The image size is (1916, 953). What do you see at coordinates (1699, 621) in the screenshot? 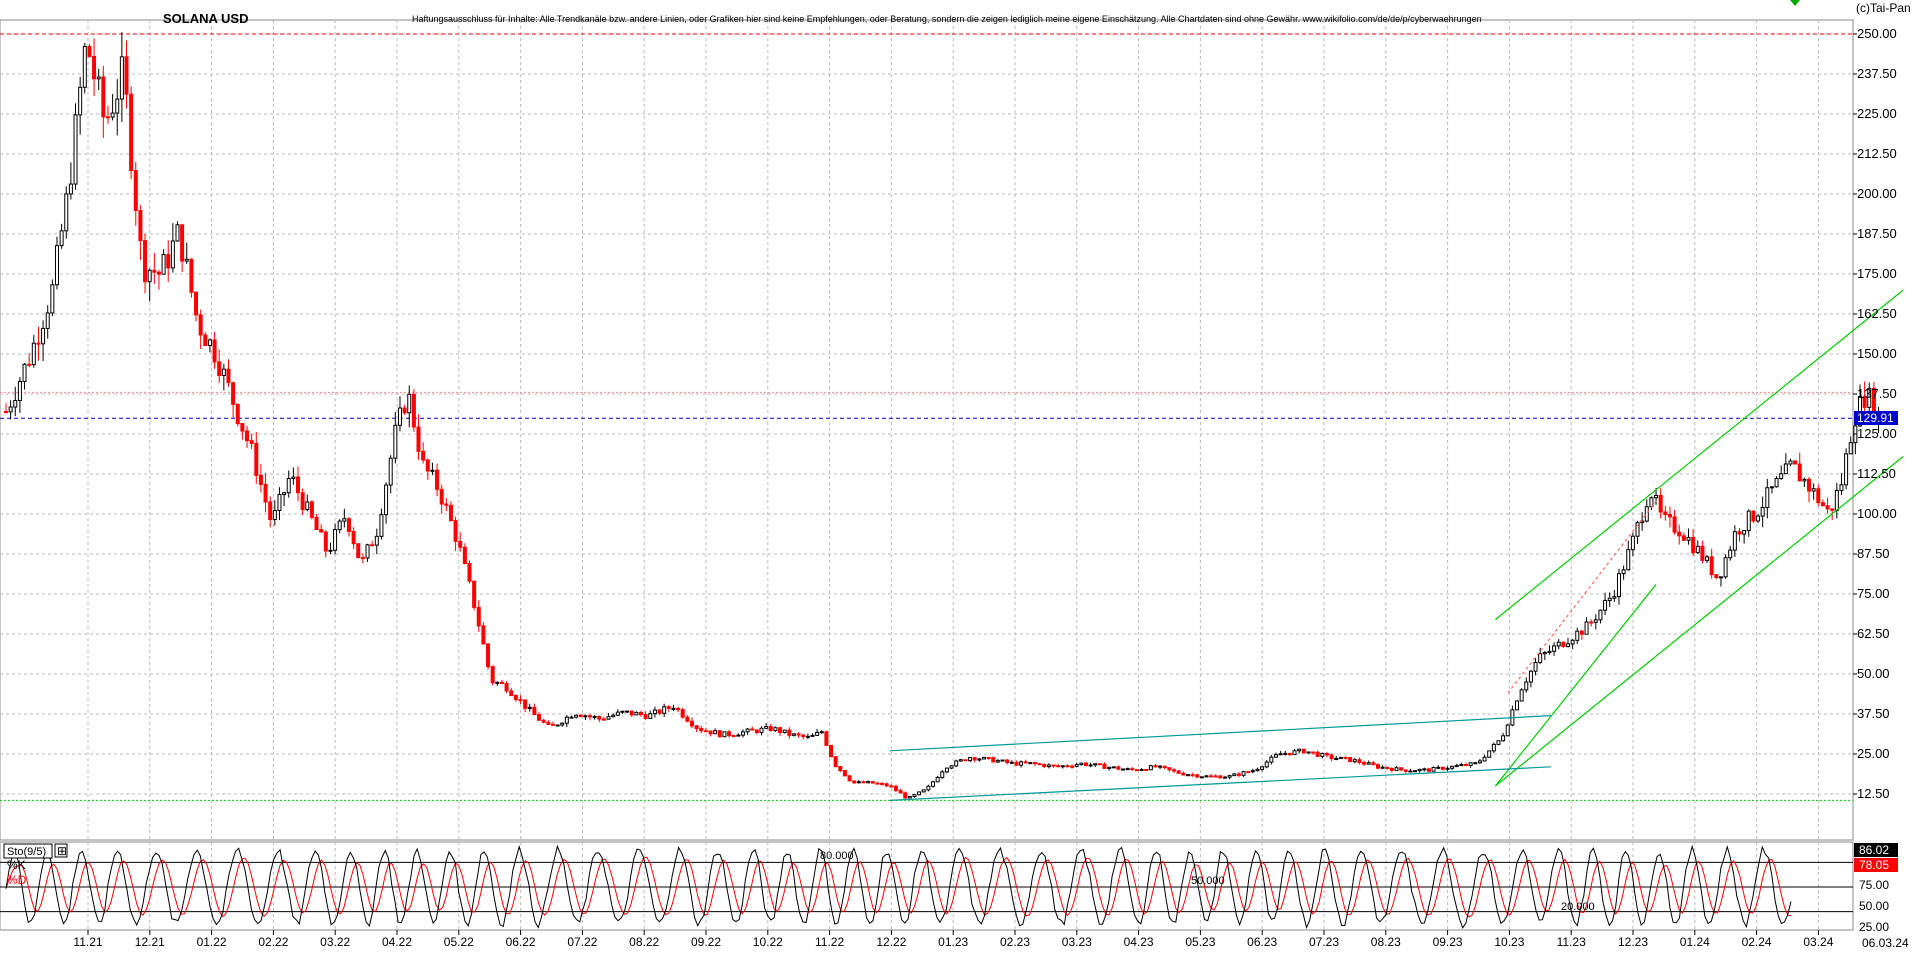
I see `channel-lower-green` at bounding box center [1699, 621].